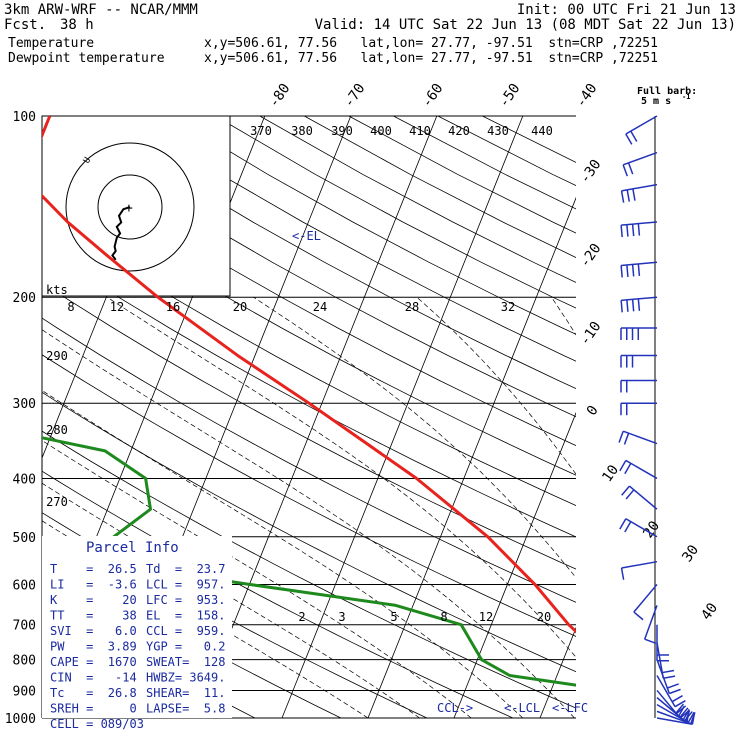 Image resolution: width=740 pixels, height=740 pixels. I want to click on hodograph-speed-label: 32, so click(508, 307).